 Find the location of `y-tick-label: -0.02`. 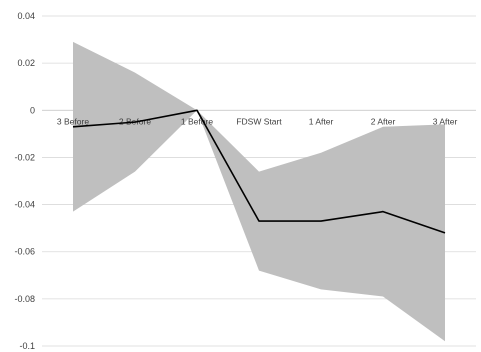

y-tick-label: -0.02 is located at coordinates (24, 157).